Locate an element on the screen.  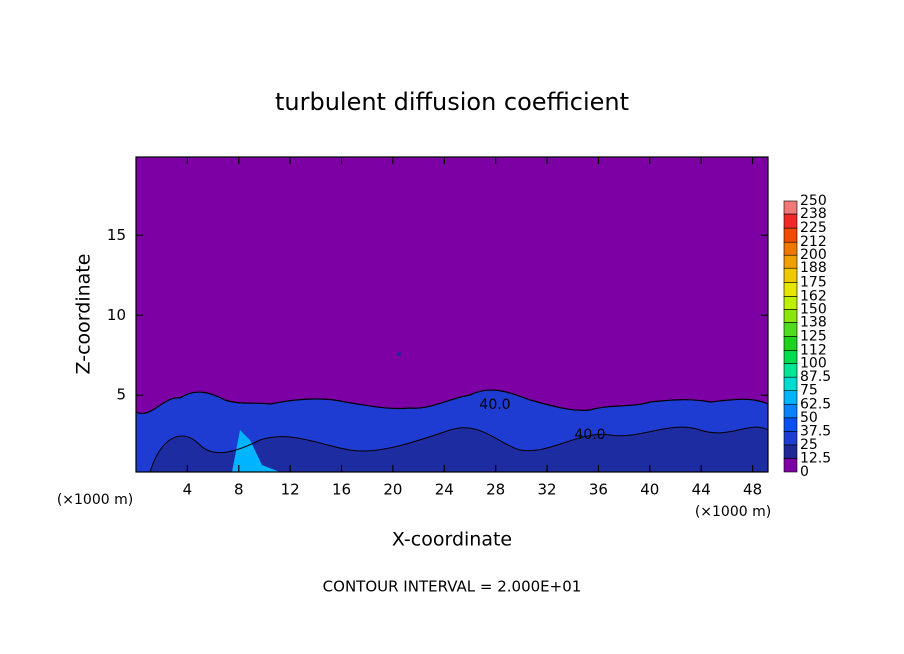
colorbar-label: 225 is located at coordinates (813, 228).